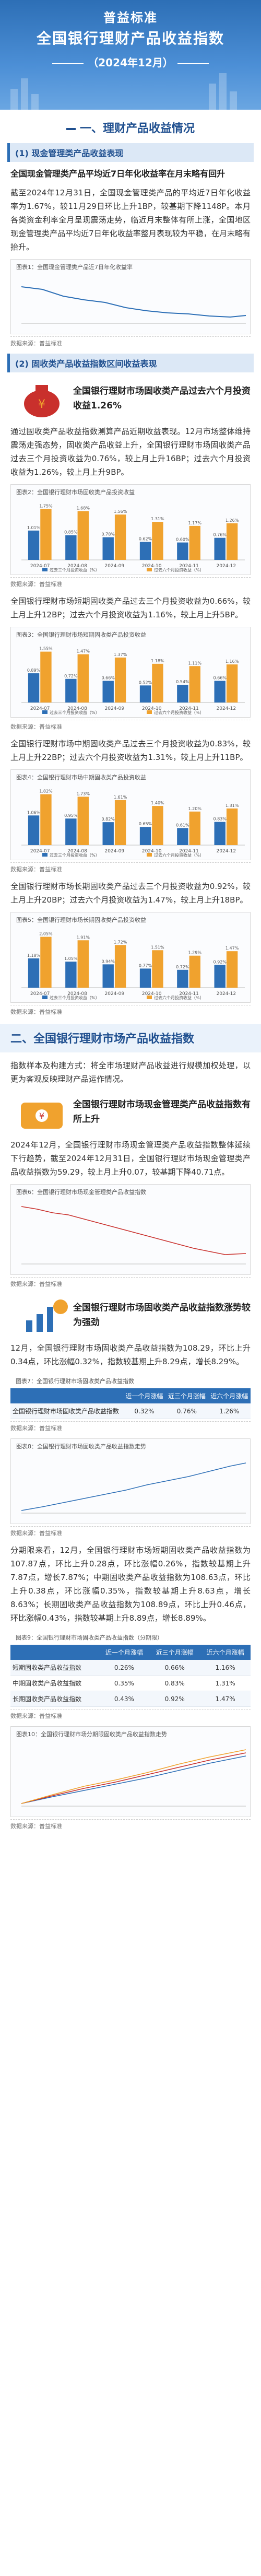  What do you see at coordinates (124, 1699) in the screenshot?
I see `table-cell: 0.43%` at bounding box center [124, 1699].